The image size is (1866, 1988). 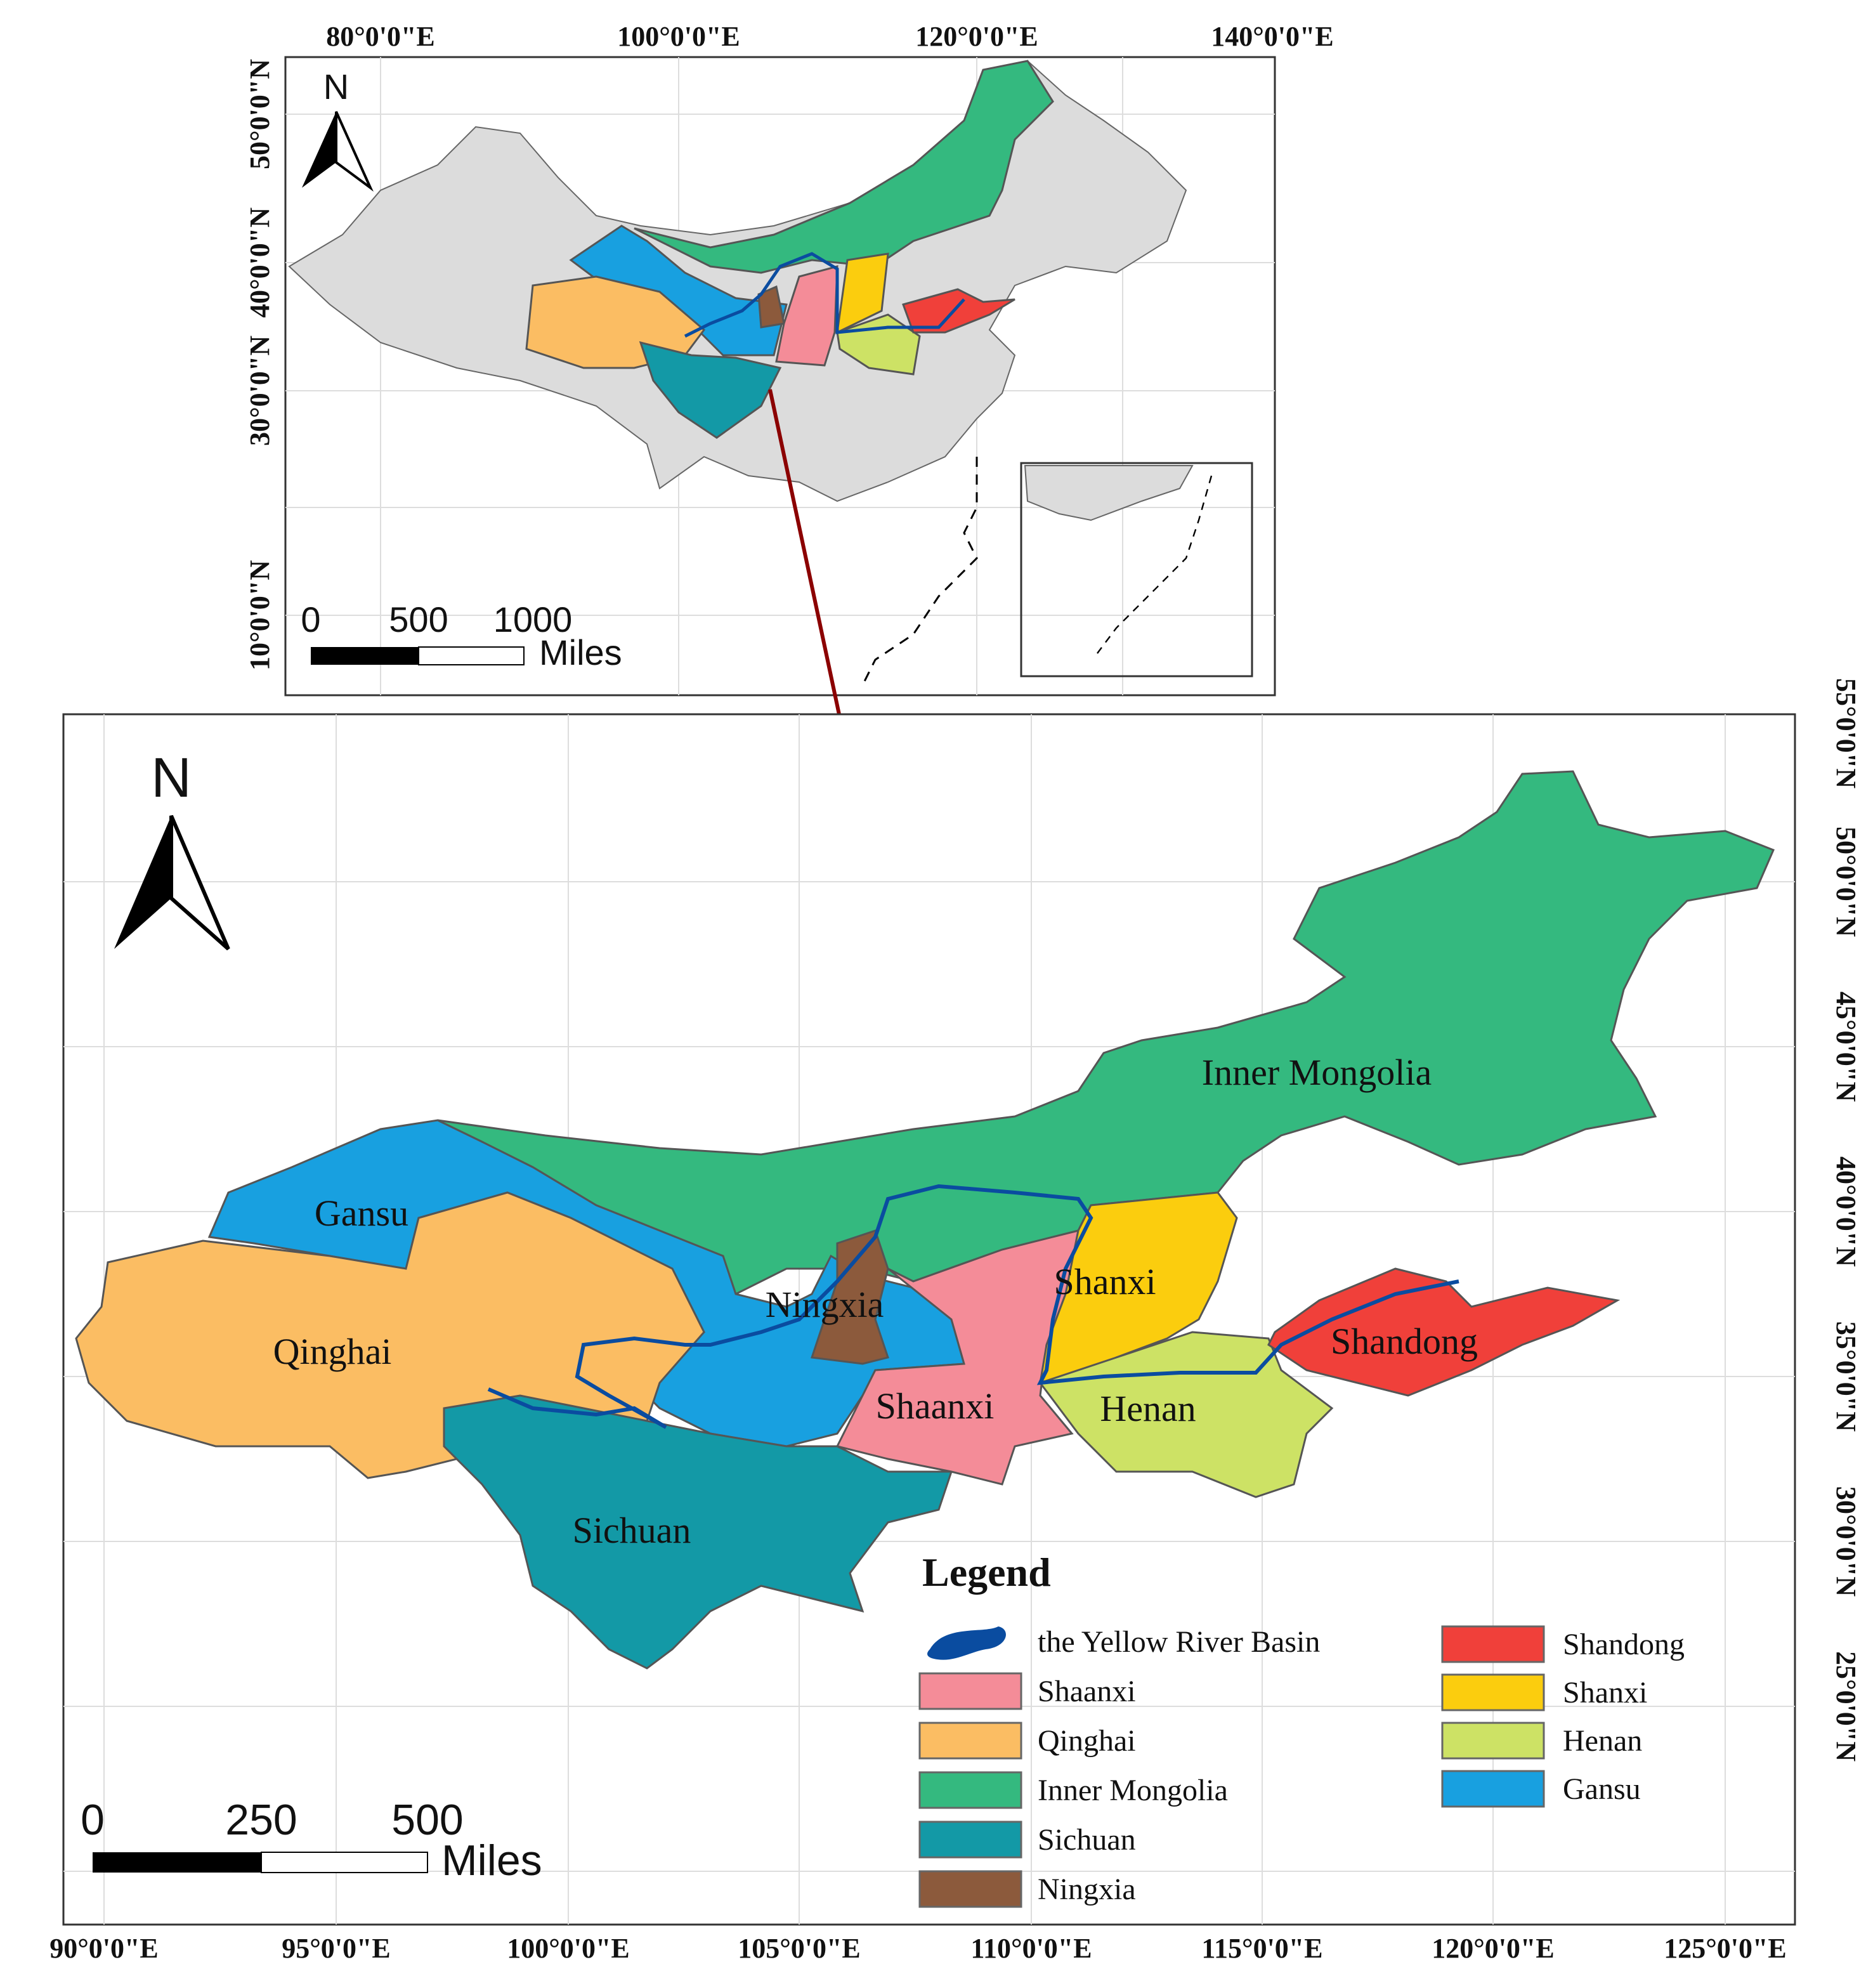 What do you see at coordinates (260, 114) in the screenshot?
I see `inset-y-label: 50°0'0"N` at bounding box center [260, 114].